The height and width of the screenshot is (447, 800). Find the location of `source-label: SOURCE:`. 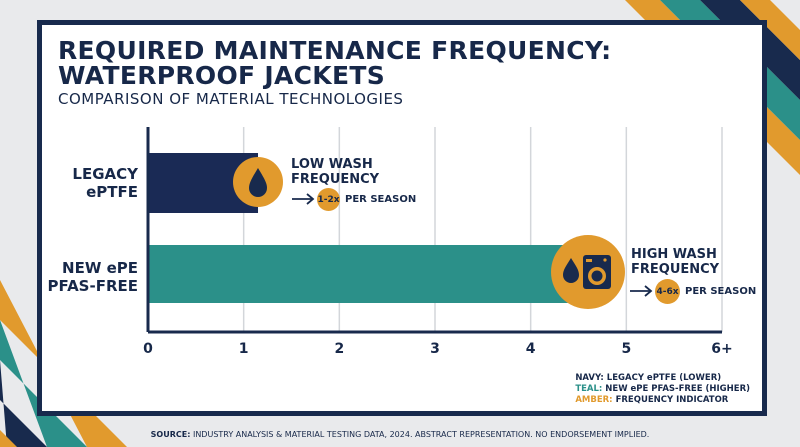

source-label: SOURCE: is located at coordinates (170, 434).